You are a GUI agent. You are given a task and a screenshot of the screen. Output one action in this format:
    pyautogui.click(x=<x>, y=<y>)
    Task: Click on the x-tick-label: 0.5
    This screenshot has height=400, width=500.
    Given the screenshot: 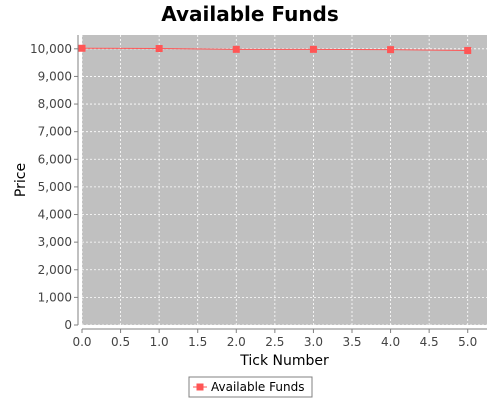 What is the action you would take?
    pyautogui.click(x=120, y=342)
    